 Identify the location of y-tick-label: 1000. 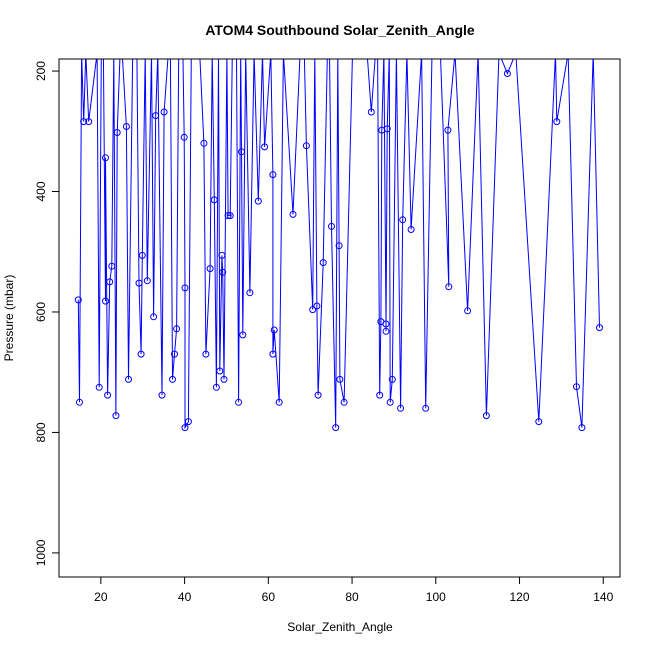
(41, 552).